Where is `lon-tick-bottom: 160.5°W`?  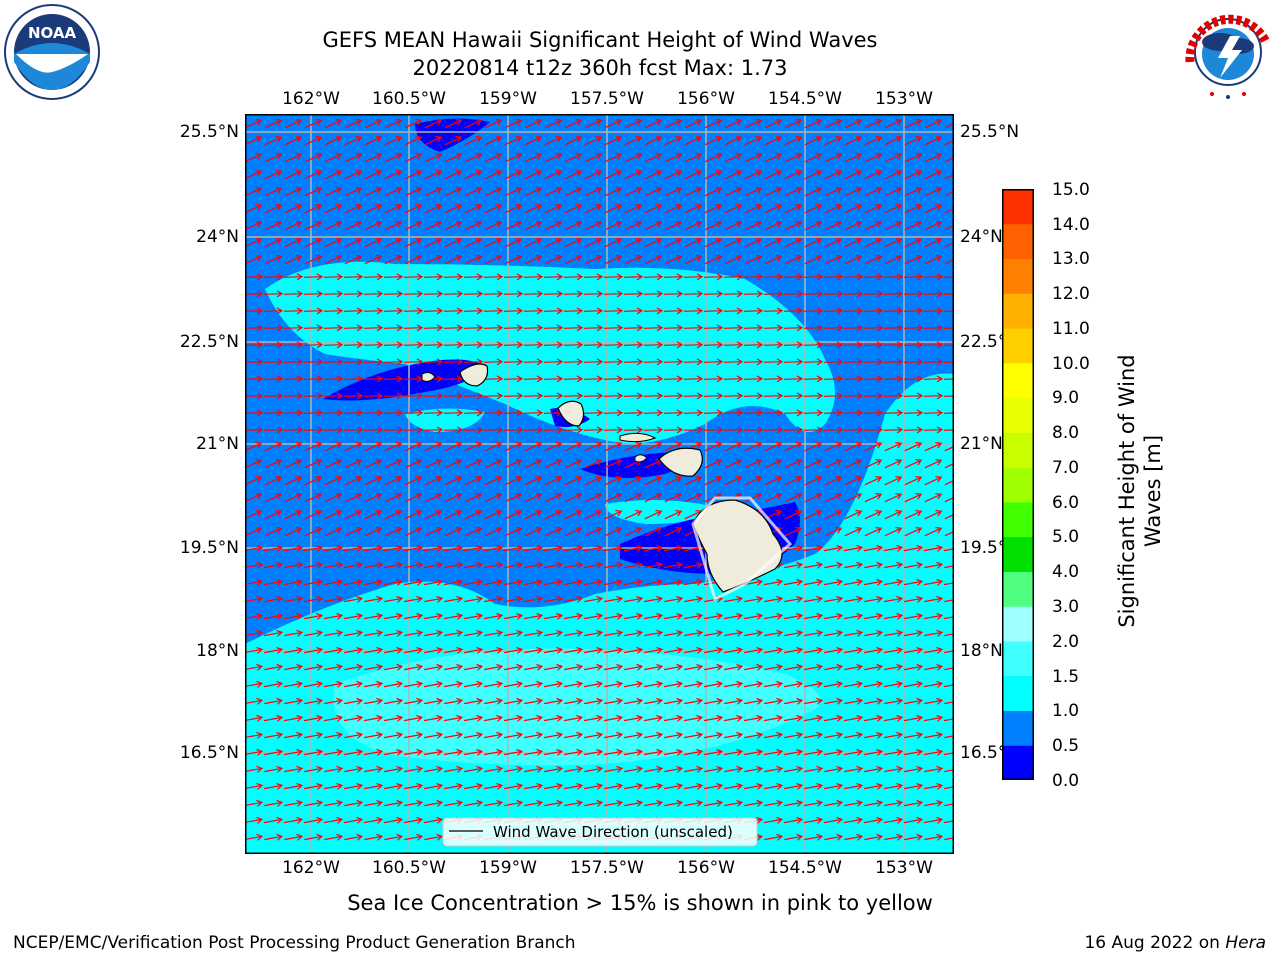
lon-tick-bottom: 160.5°W is located at coordinates (409, 868).